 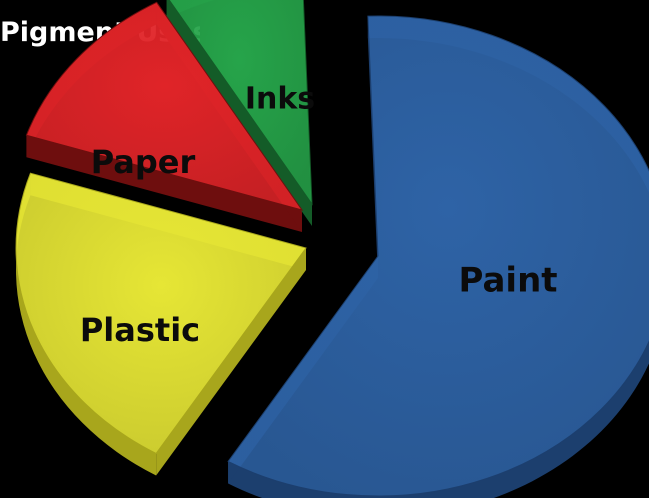 What do you see at coordinates (240, 103) in the screenshot?
I see `pie-slice-inks` at bounding box center [240, 103].